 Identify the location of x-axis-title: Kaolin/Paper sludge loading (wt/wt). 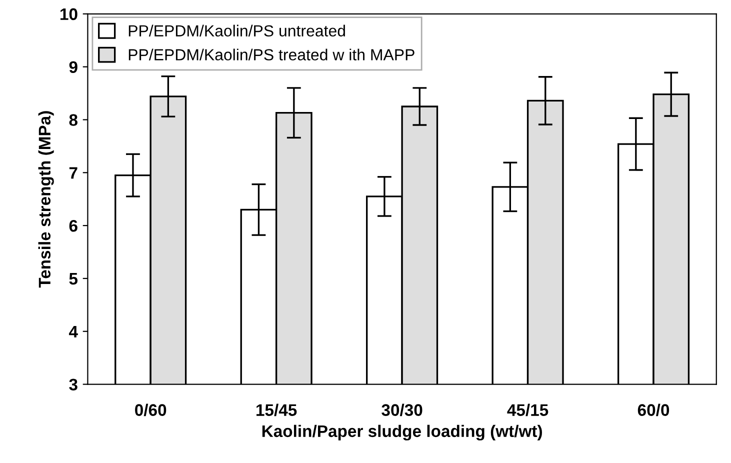
(402, 432).